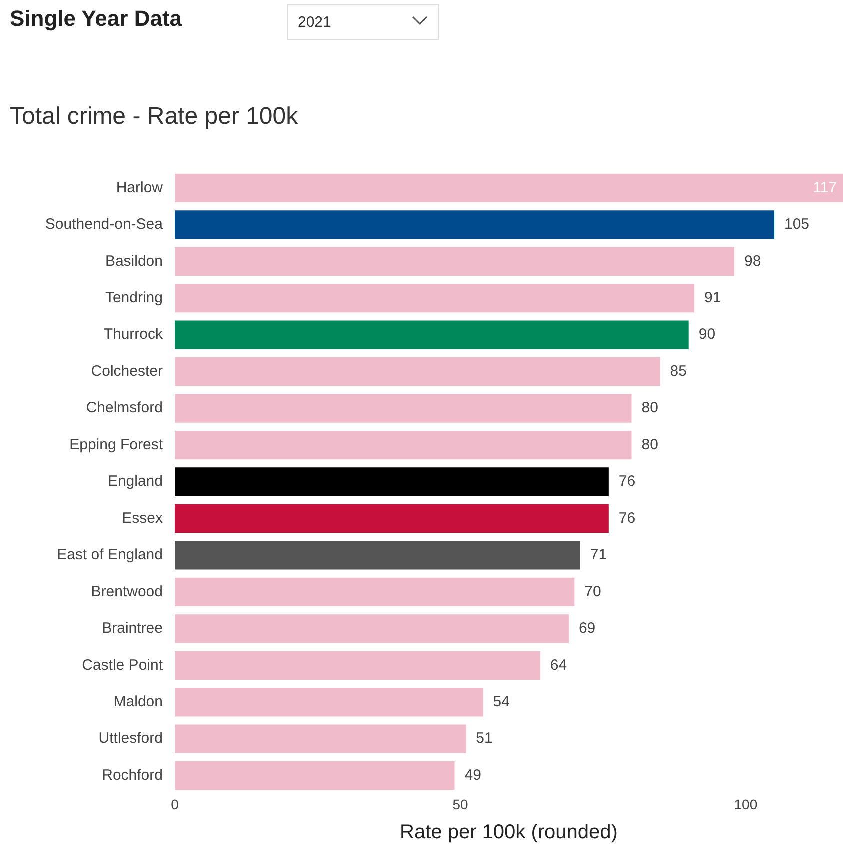 The image size is (843, 857). What do you see at coordinates (134, 335) in the screenshot?
I see `y-tick-label: Thurrock` at bounding box center [134, 335].